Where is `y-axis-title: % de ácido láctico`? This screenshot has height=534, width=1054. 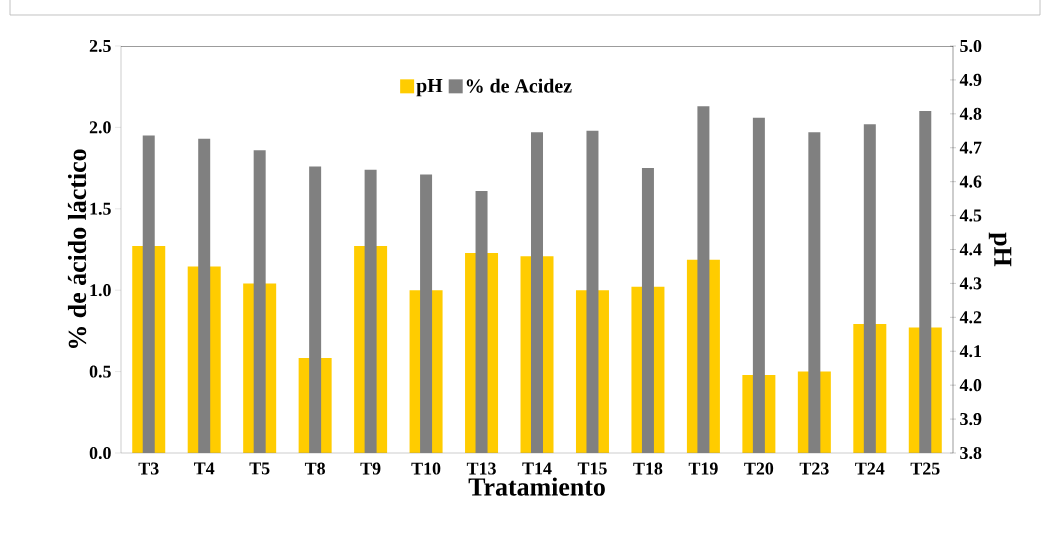 y-axis-title: % de ácido láctico is located at coordinates (77, 248).